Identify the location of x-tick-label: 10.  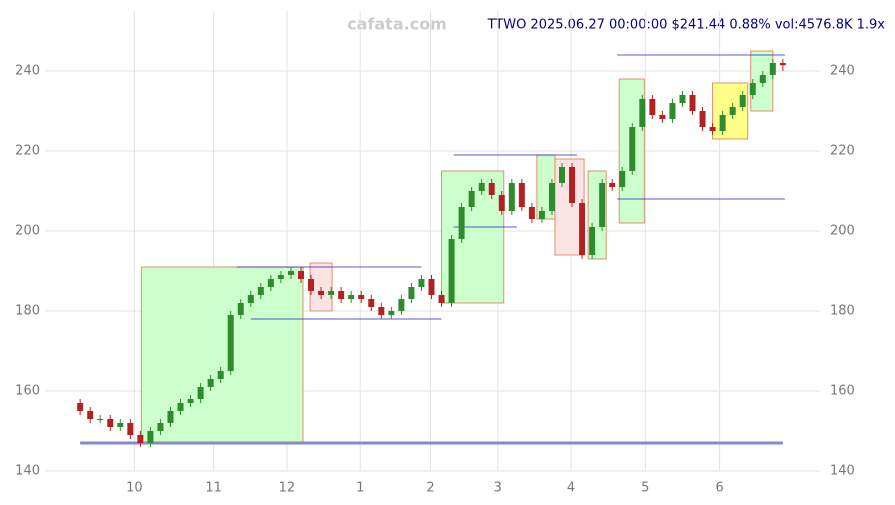
(134, 488).